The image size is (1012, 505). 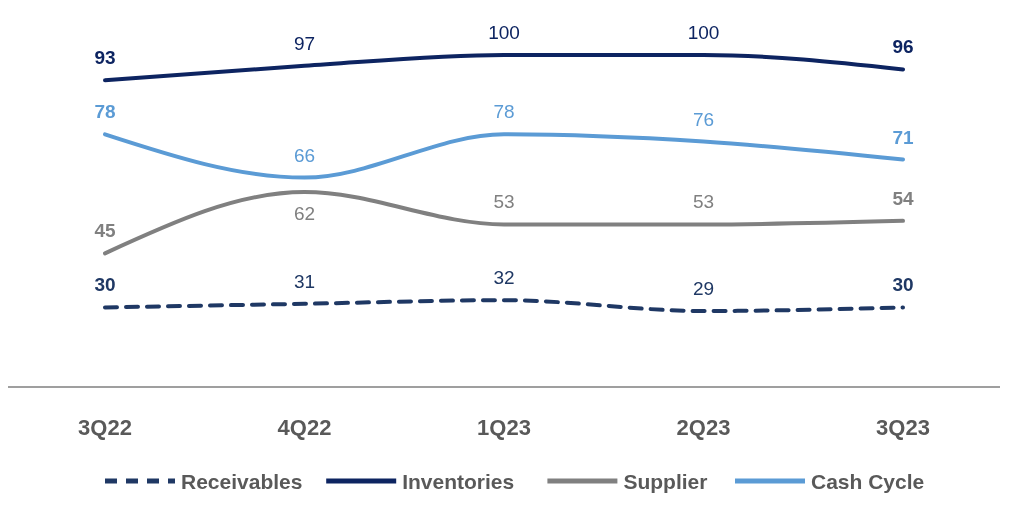 What do you see at coordinates (304, 43) in the screenshot?
I see `data-label: 97` at bounding box center [304, 43].